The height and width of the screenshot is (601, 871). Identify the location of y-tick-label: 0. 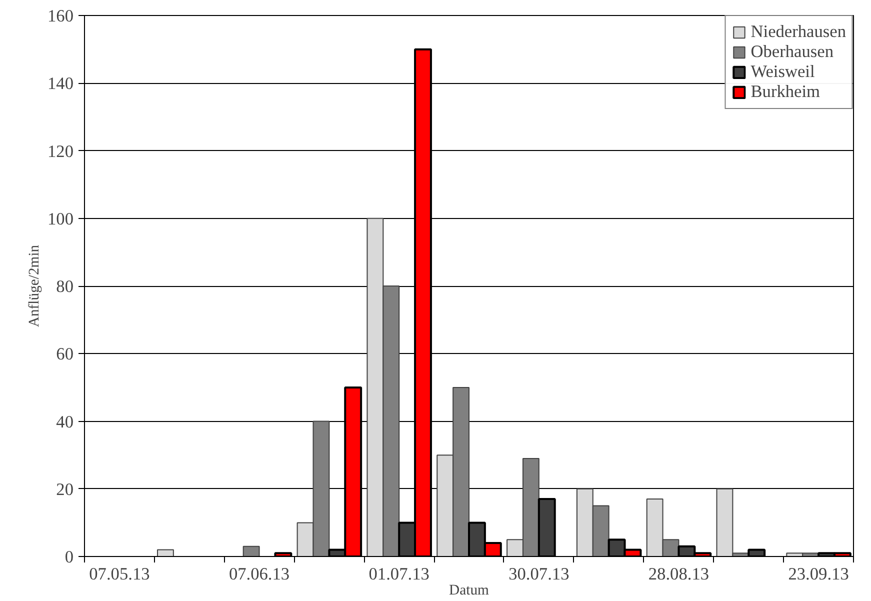
(69, 557).